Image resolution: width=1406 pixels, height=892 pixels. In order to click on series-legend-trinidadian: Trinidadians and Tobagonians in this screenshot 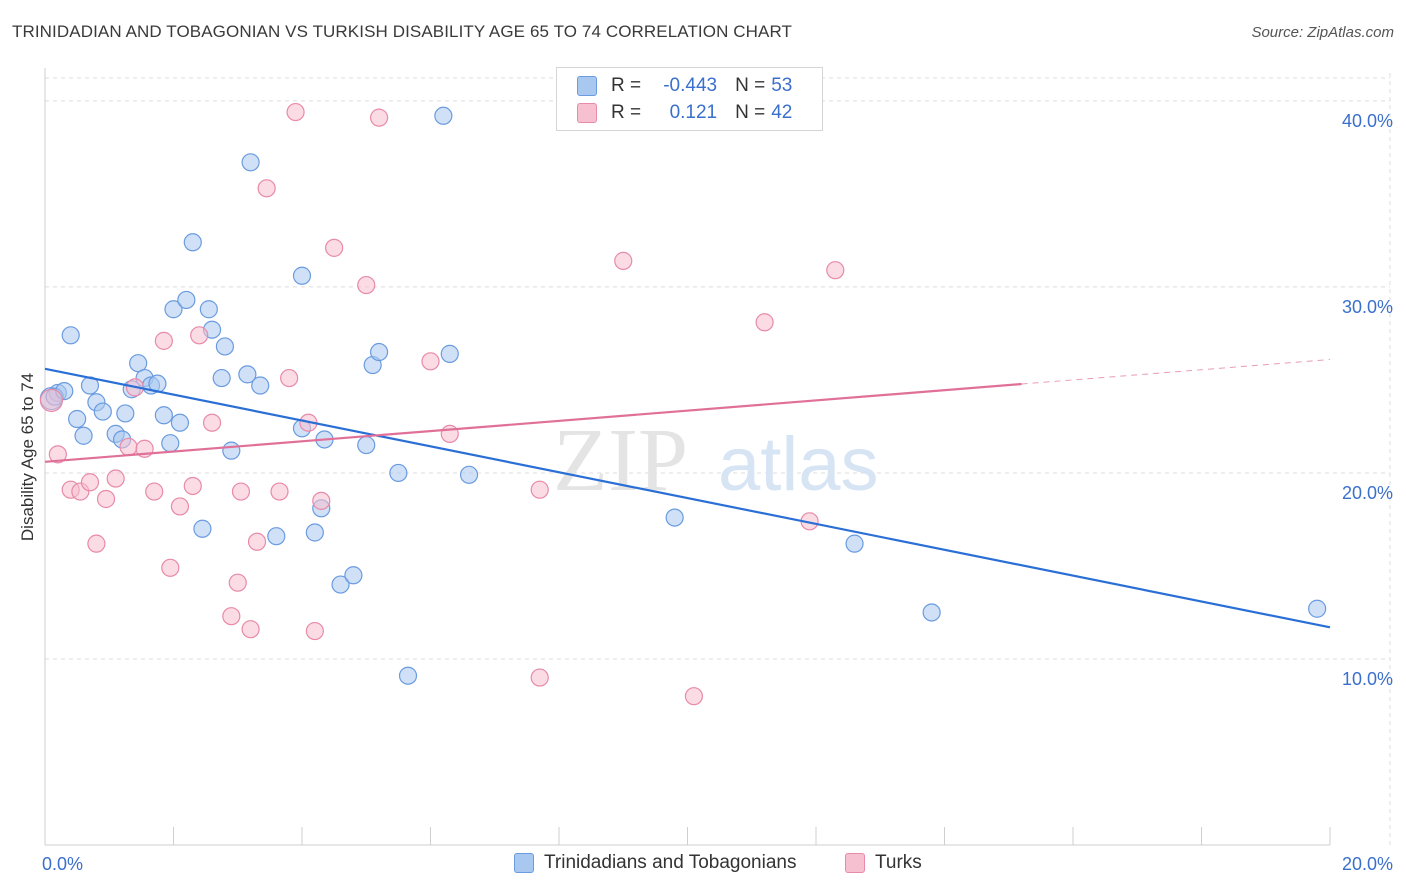, I will do `click(655, 863)`.